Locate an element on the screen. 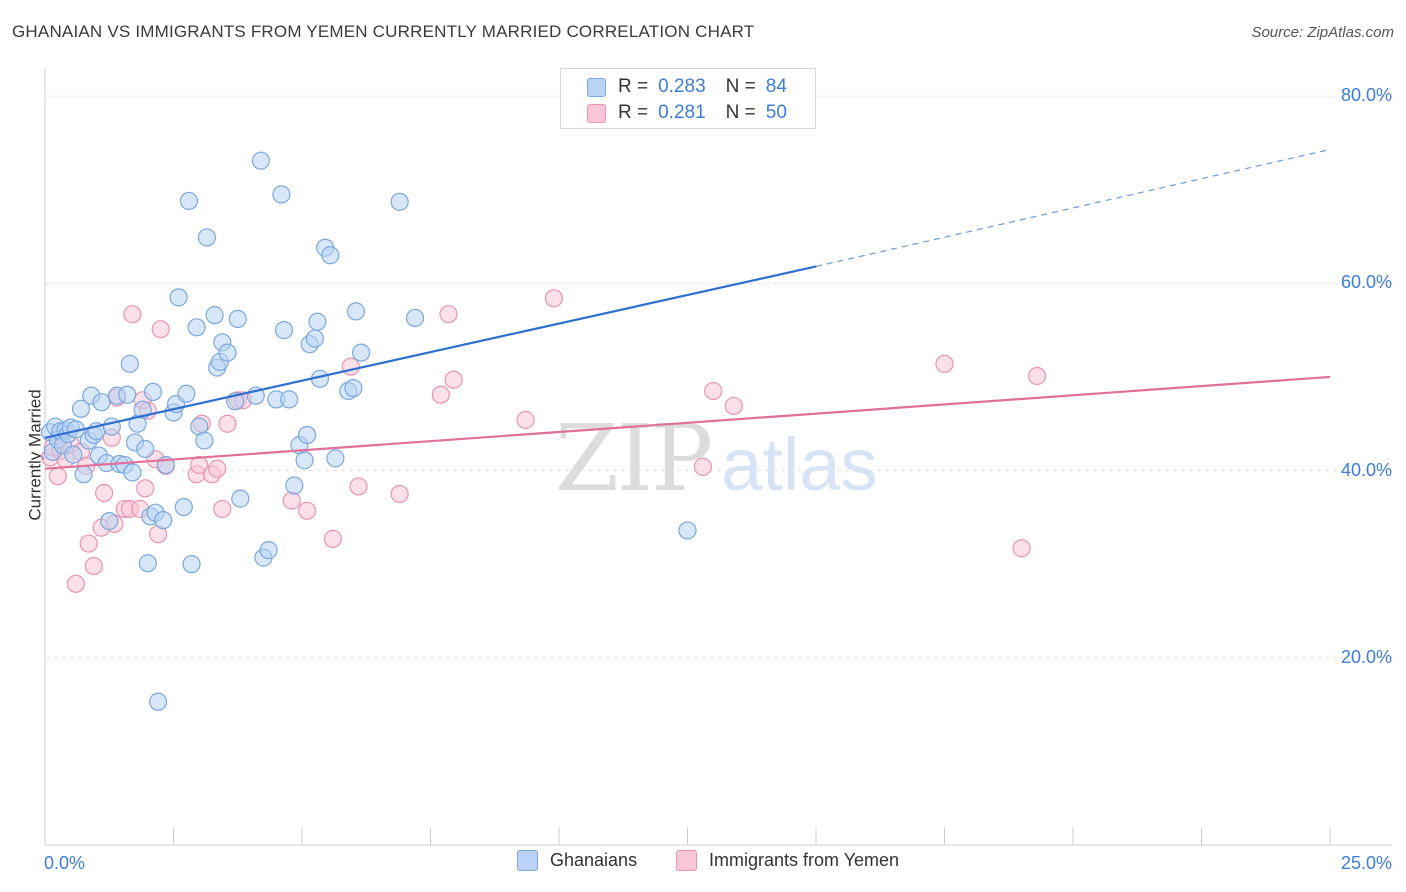  legend-label-yemen: Immigrants from Yemen is located at coordinates (804, 860).